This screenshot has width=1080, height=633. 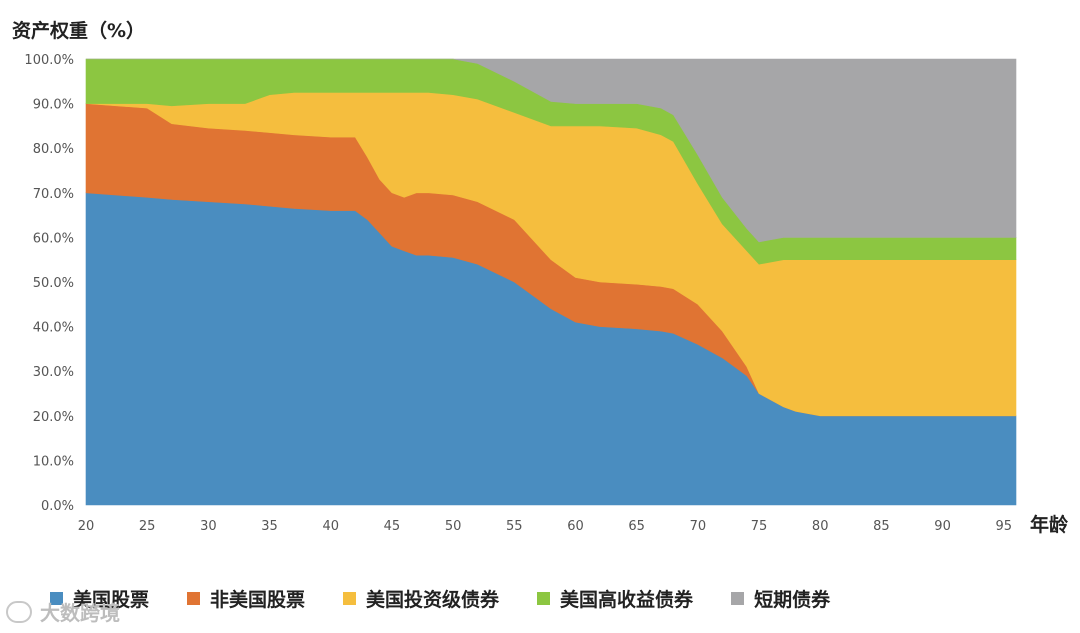 I want to click on x-tick-label: 45, so click(x=392, y=526).